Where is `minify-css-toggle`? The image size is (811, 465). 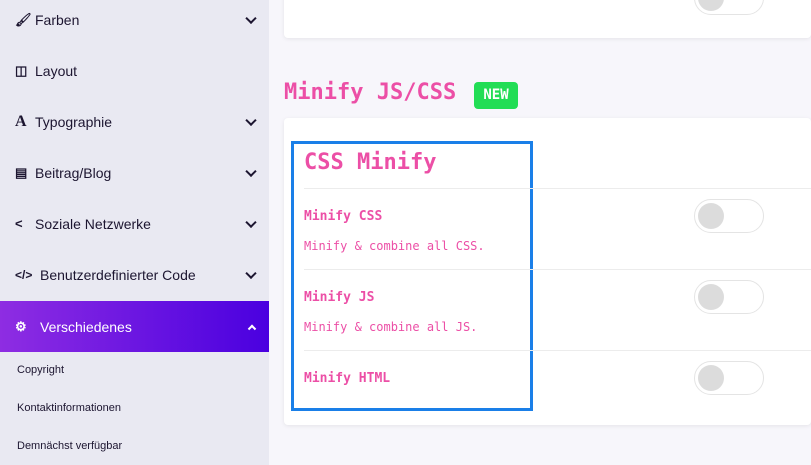
minify-css-toggle is located at coordinates (729, 216).